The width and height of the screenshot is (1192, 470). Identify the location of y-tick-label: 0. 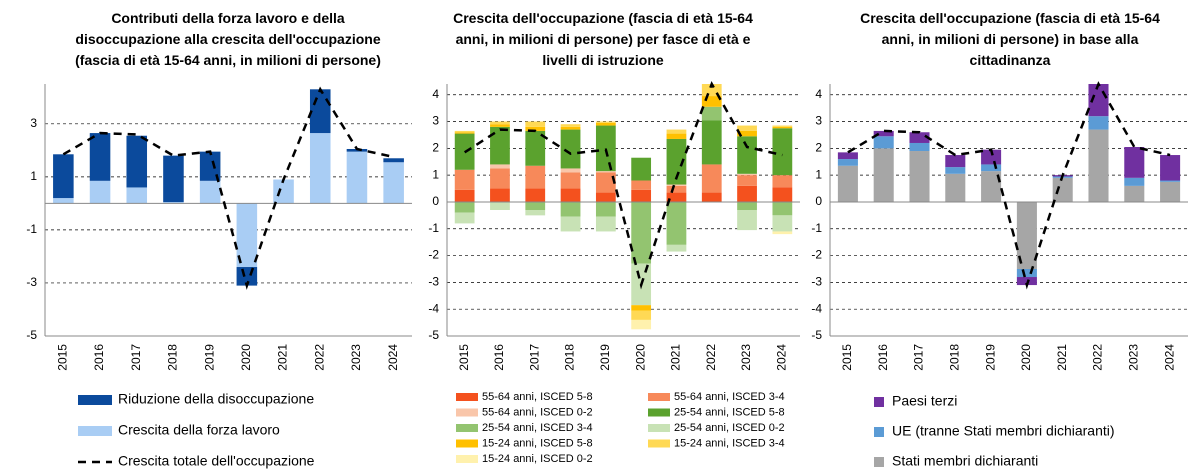
(435, 201).